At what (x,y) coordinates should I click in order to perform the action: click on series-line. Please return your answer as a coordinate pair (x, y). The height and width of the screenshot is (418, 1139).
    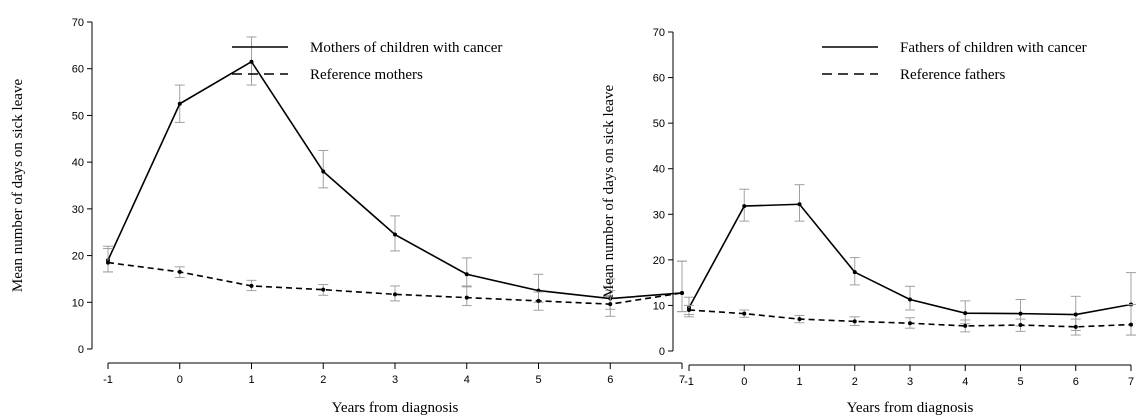
    Looking at the image, I should click on (395, 283).